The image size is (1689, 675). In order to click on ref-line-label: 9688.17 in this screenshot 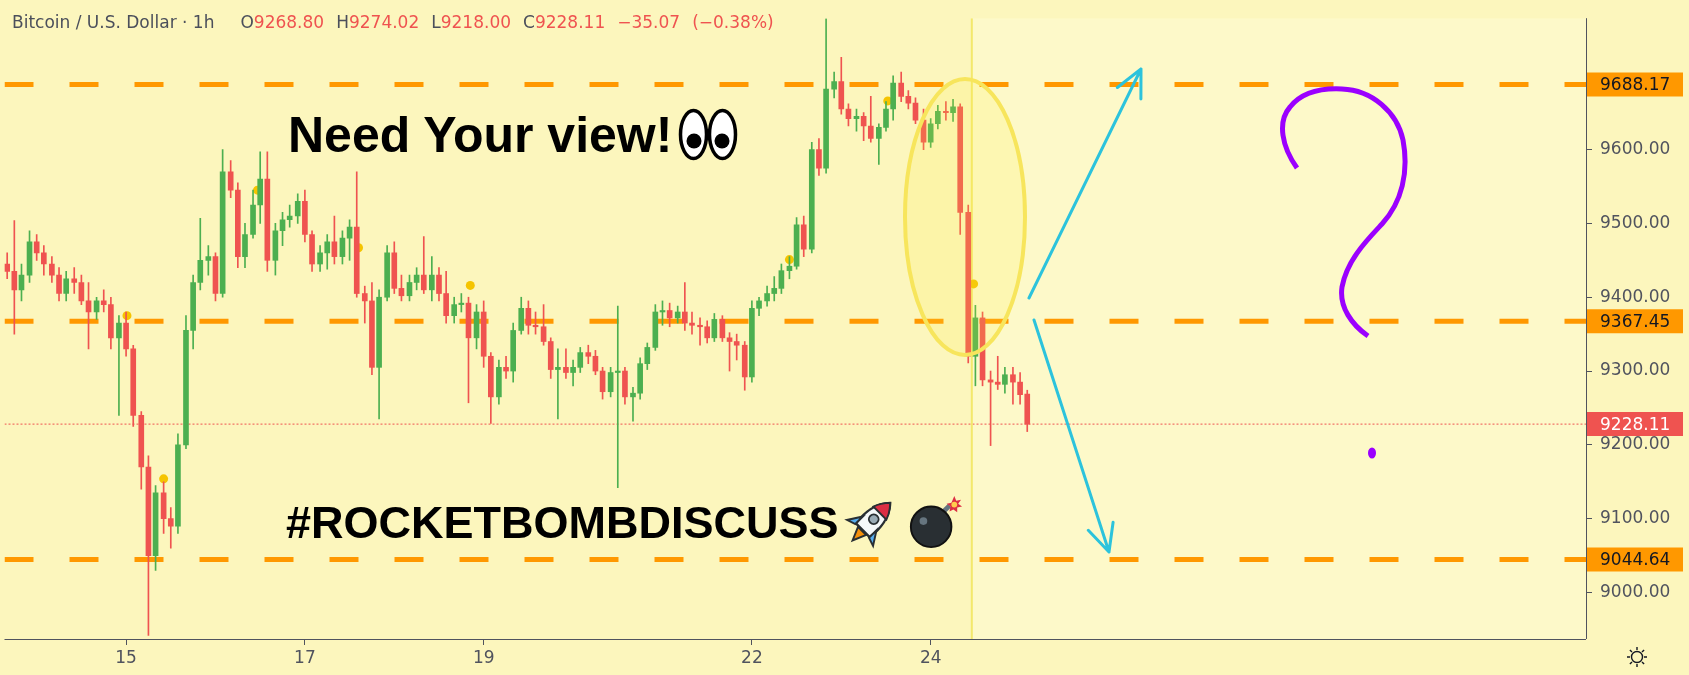, I will do `click(1635, 83)`.